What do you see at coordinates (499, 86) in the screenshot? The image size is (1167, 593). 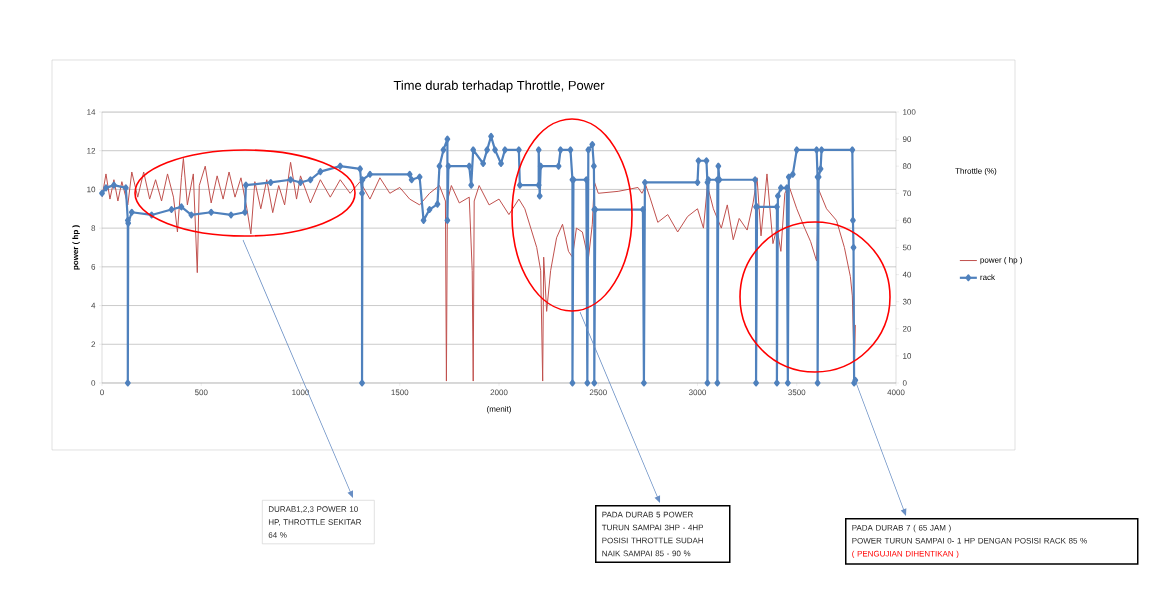 I see `chart-title: Time durab terhadap Throttle, Power` at bounding box center [499, 86].